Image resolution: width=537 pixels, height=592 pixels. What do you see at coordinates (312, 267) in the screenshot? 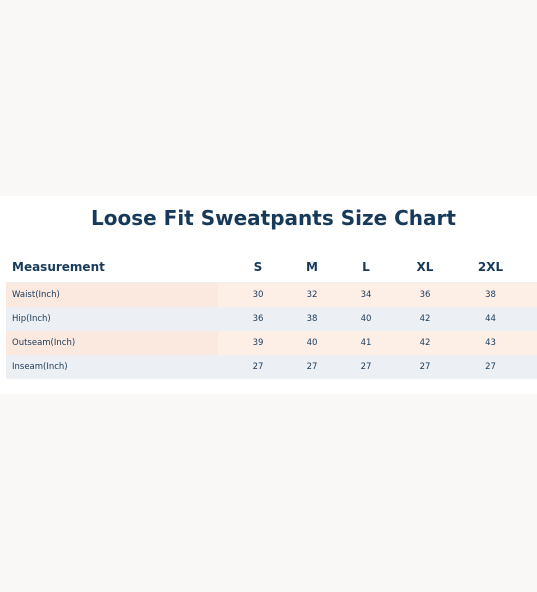
I see `header-size-m: M` at bounding box center [312, 267].